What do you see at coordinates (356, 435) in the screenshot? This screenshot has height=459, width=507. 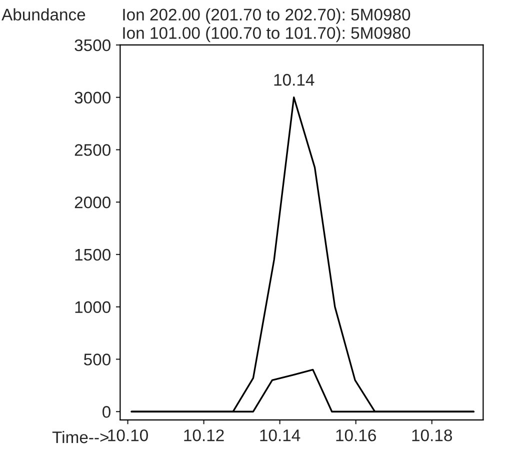 I see `x-tick-label: 10.16` at bounding box center [356, 435].